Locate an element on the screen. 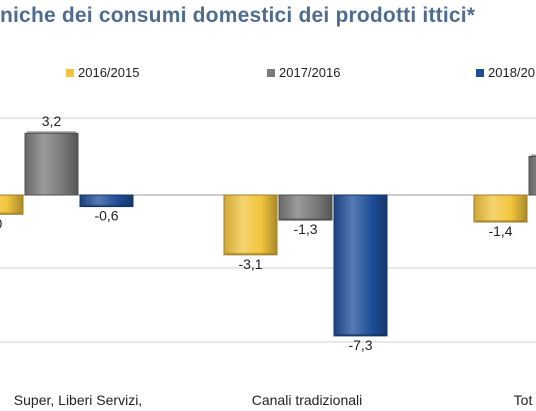 This screenshot has height=411, width=536. legend-label-0: 2016/2015 is located at coordinates (108, 72).